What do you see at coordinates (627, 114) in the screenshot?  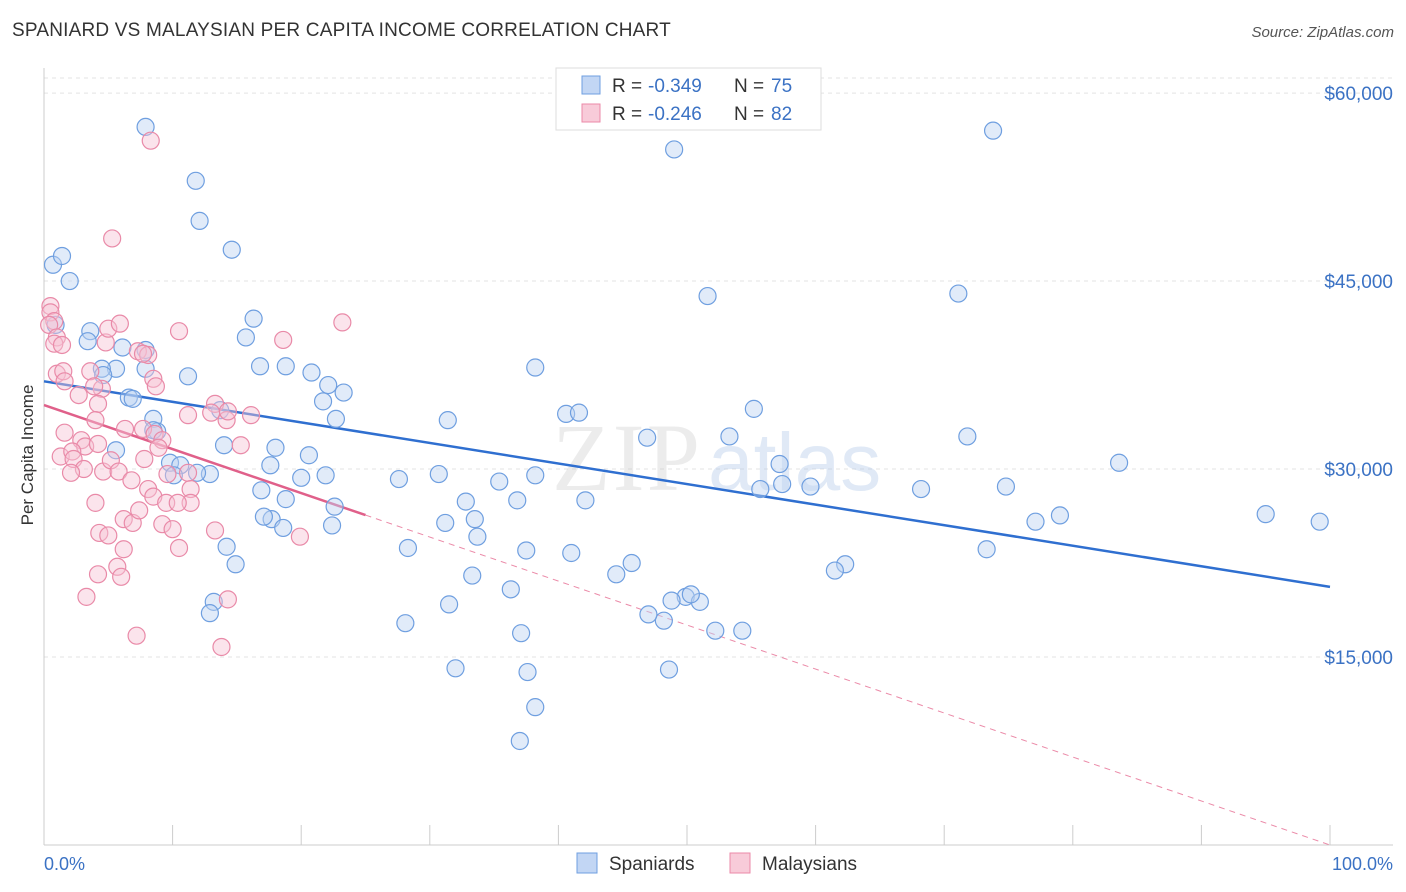 I see `stats-legend-r-label-malaysians: R =` at bounding box center [627, 114].